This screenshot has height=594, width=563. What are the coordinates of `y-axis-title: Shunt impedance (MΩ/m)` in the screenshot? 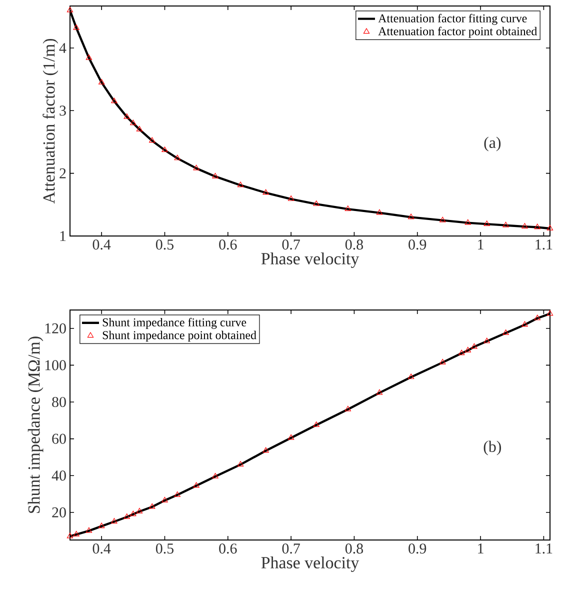 It's located at (36, 424).